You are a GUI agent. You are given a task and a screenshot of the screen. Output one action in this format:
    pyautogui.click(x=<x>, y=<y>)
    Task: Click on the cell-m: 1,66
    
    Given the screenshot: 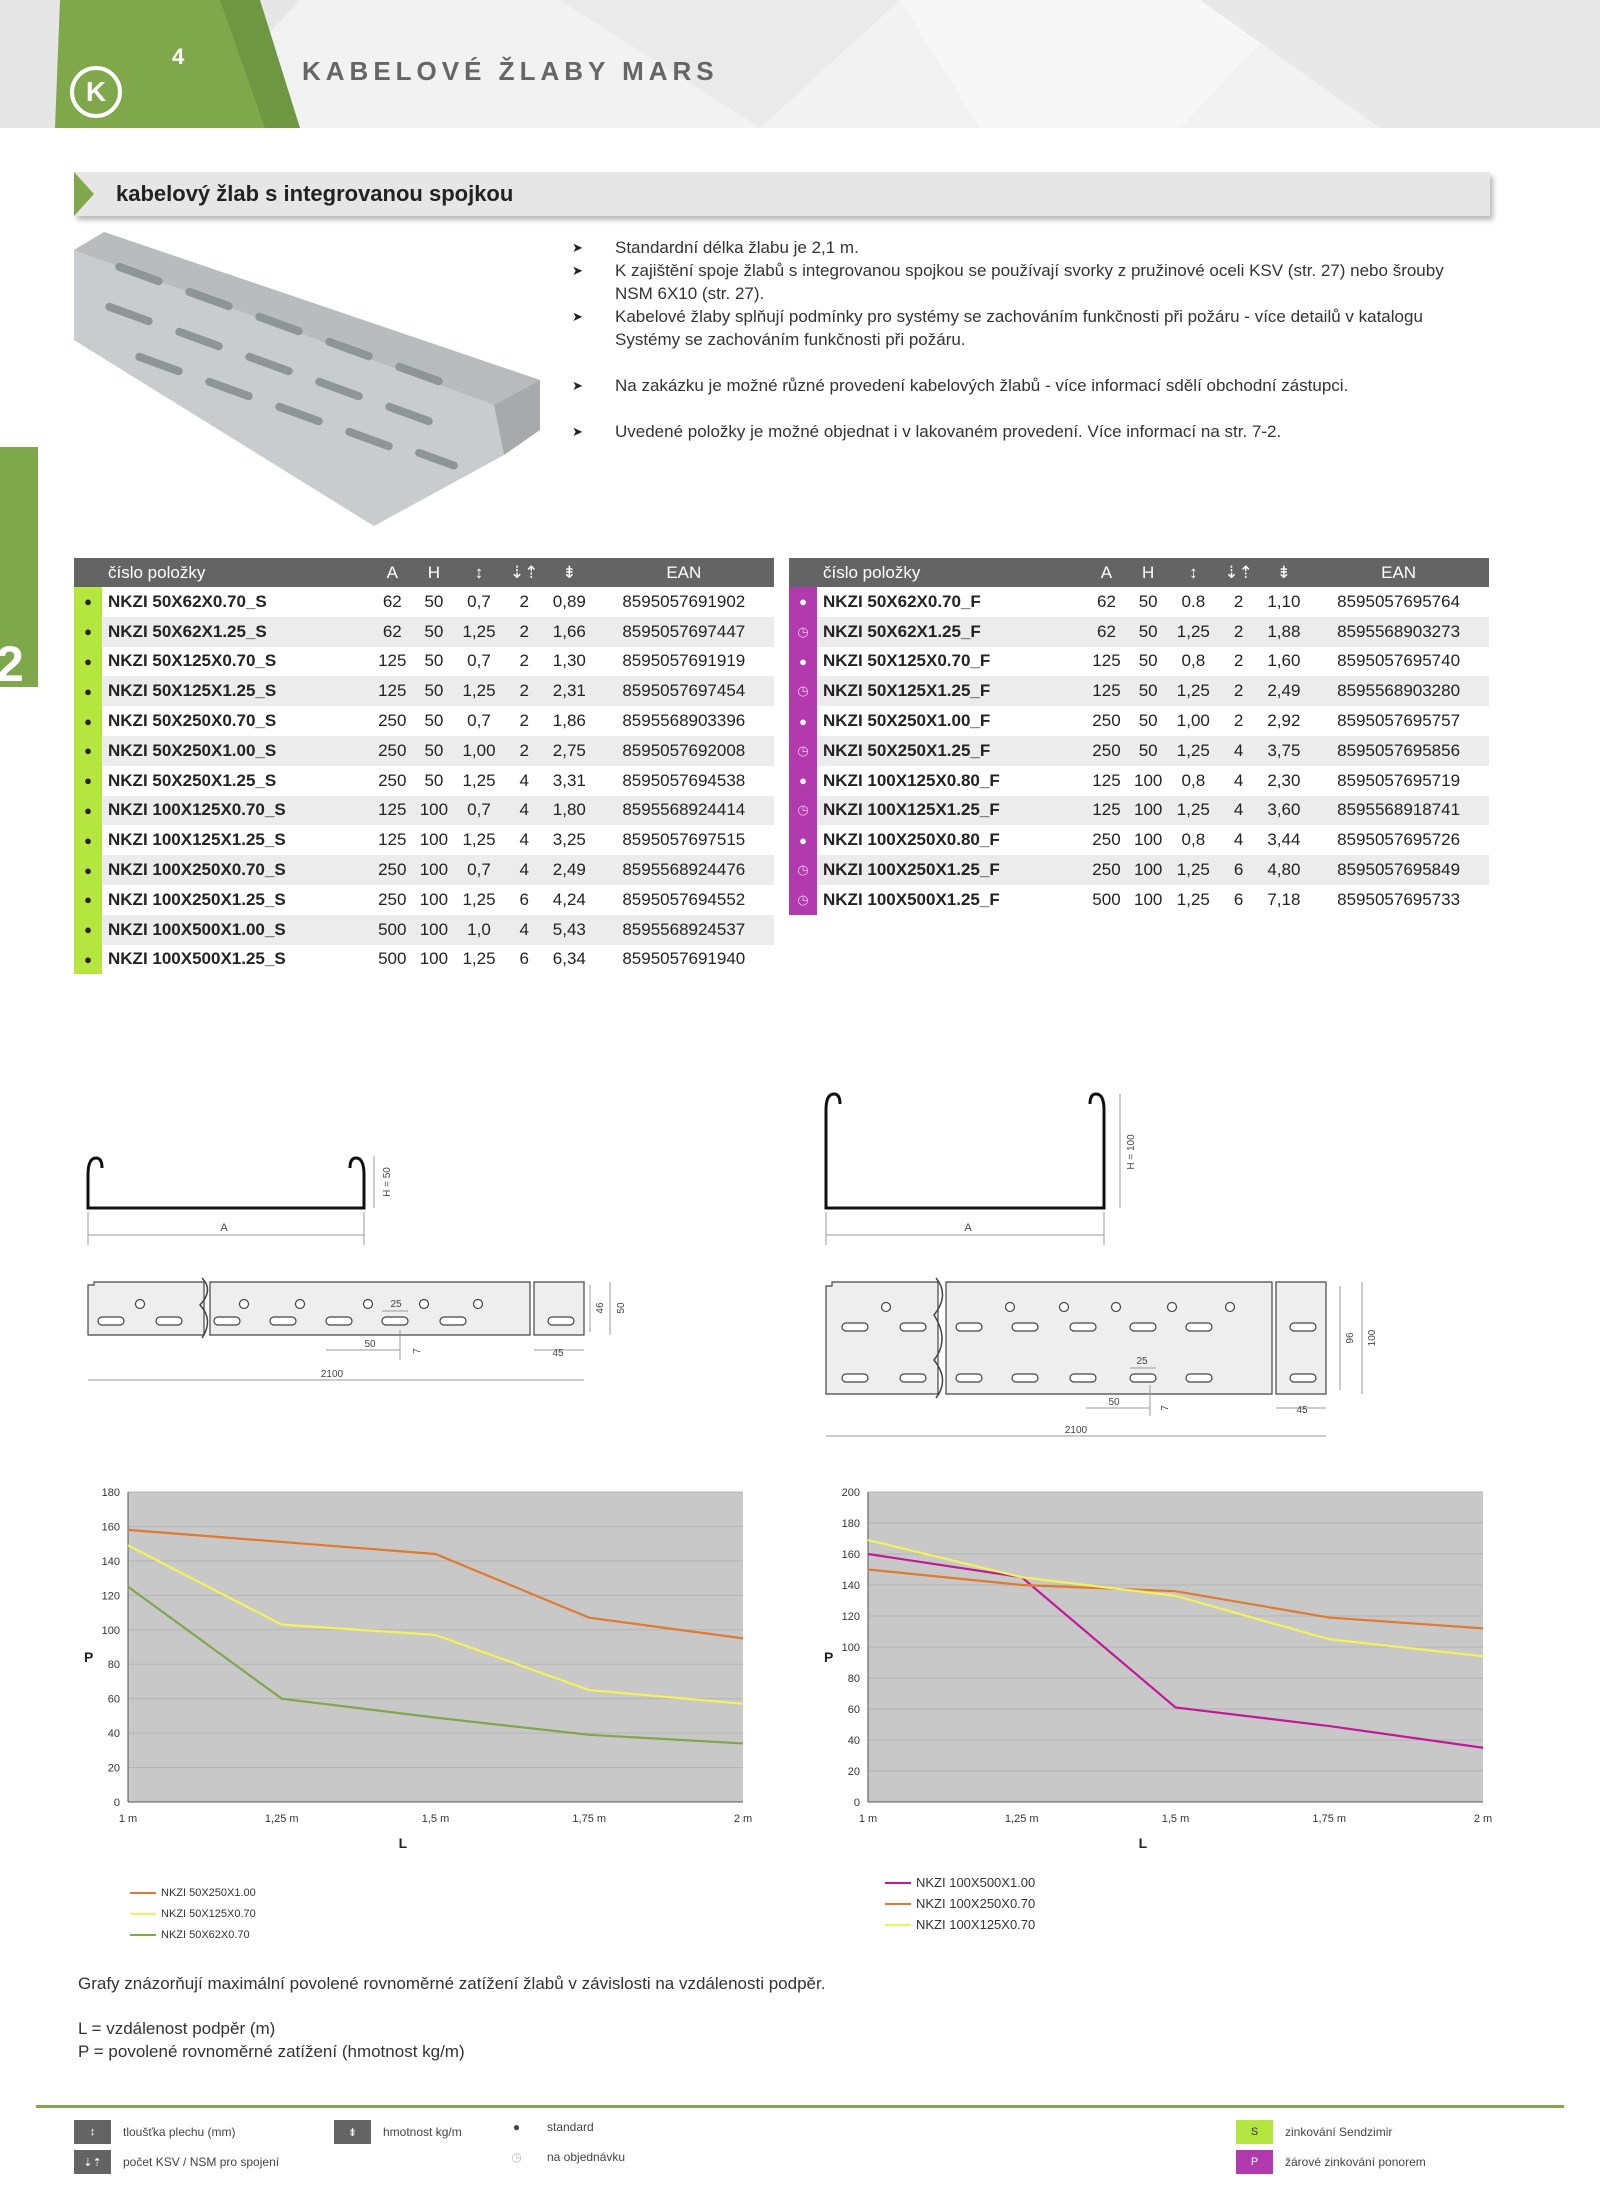 What is the action you would take?
    pyautogui.click(x=569, y=631)
    